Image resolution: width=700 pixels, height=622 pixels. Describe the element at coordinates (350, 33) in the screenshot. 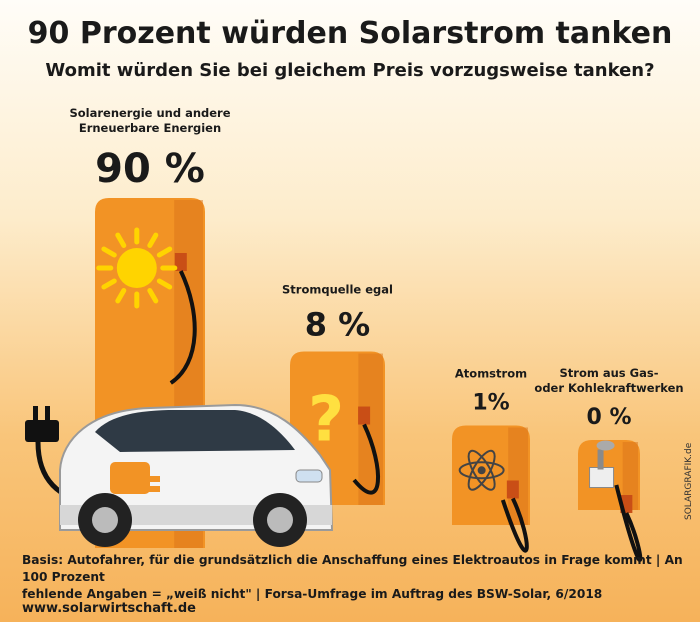

I see `page-title: 90 Prozent würden Solarstrom tanken` at that location.